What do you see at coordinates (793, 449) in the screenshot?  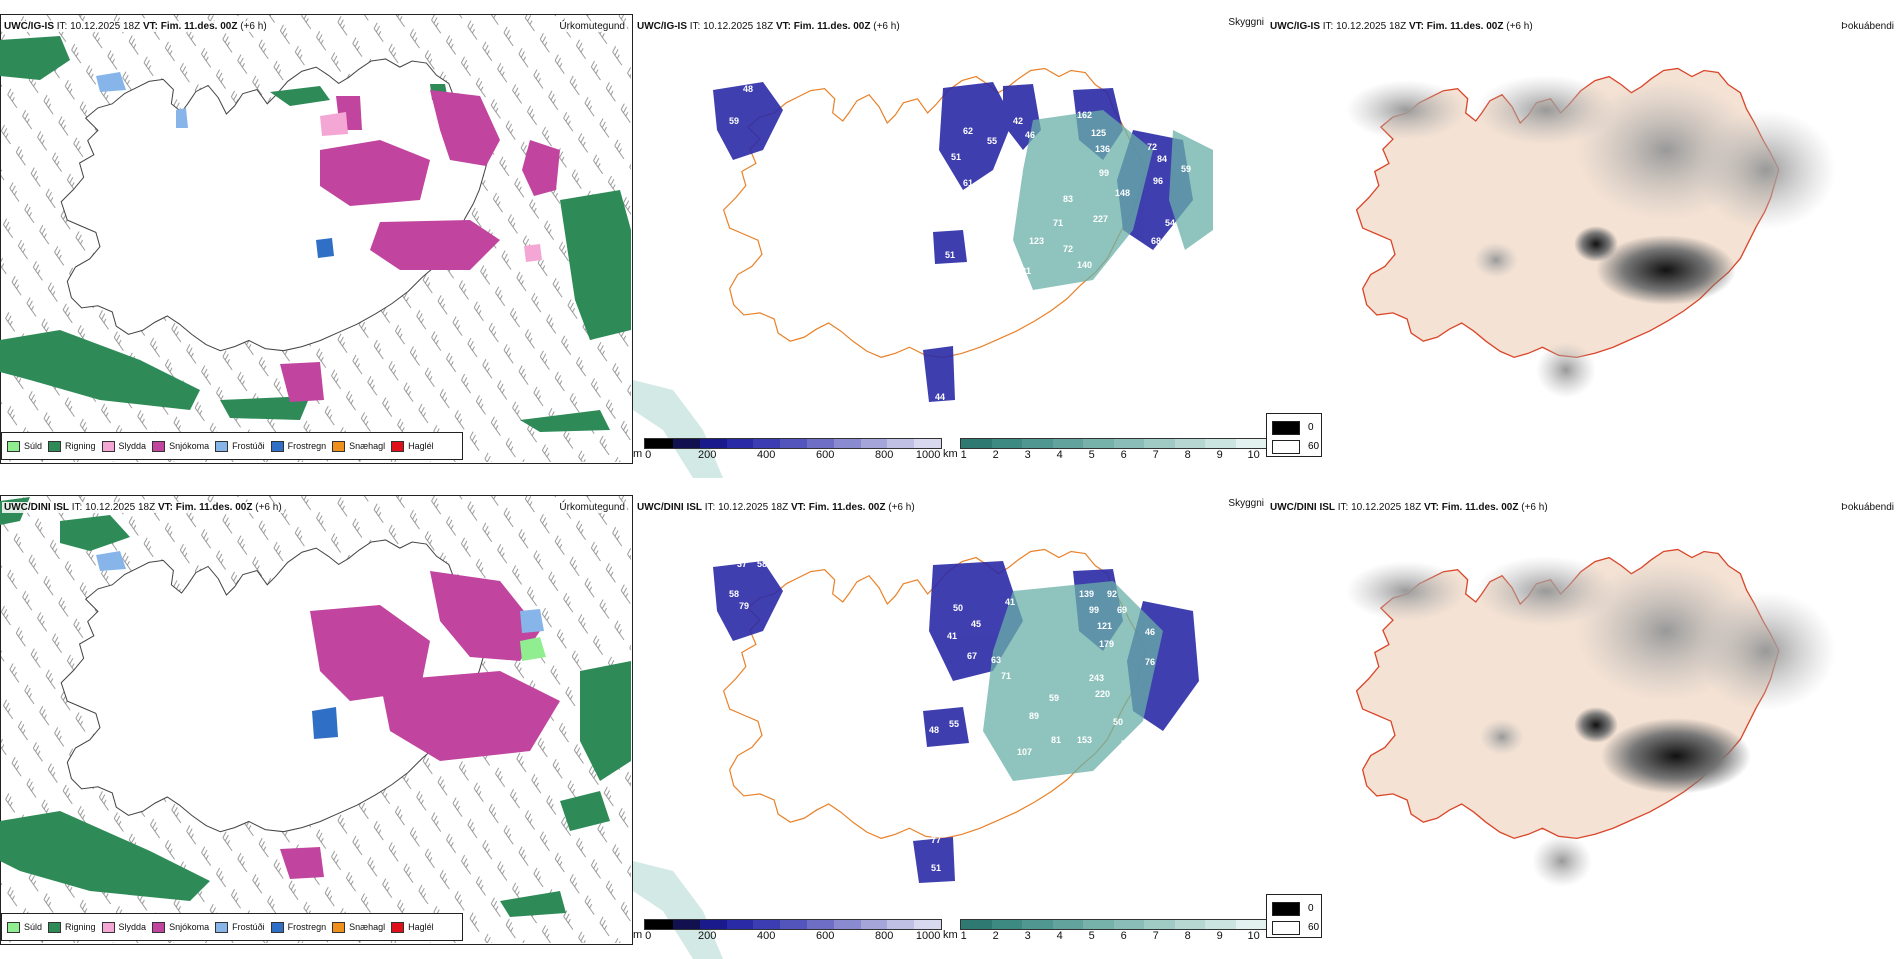 I see `colorbar-body: 0 200 400 600 800 1000` at bounding box center [793, 449].